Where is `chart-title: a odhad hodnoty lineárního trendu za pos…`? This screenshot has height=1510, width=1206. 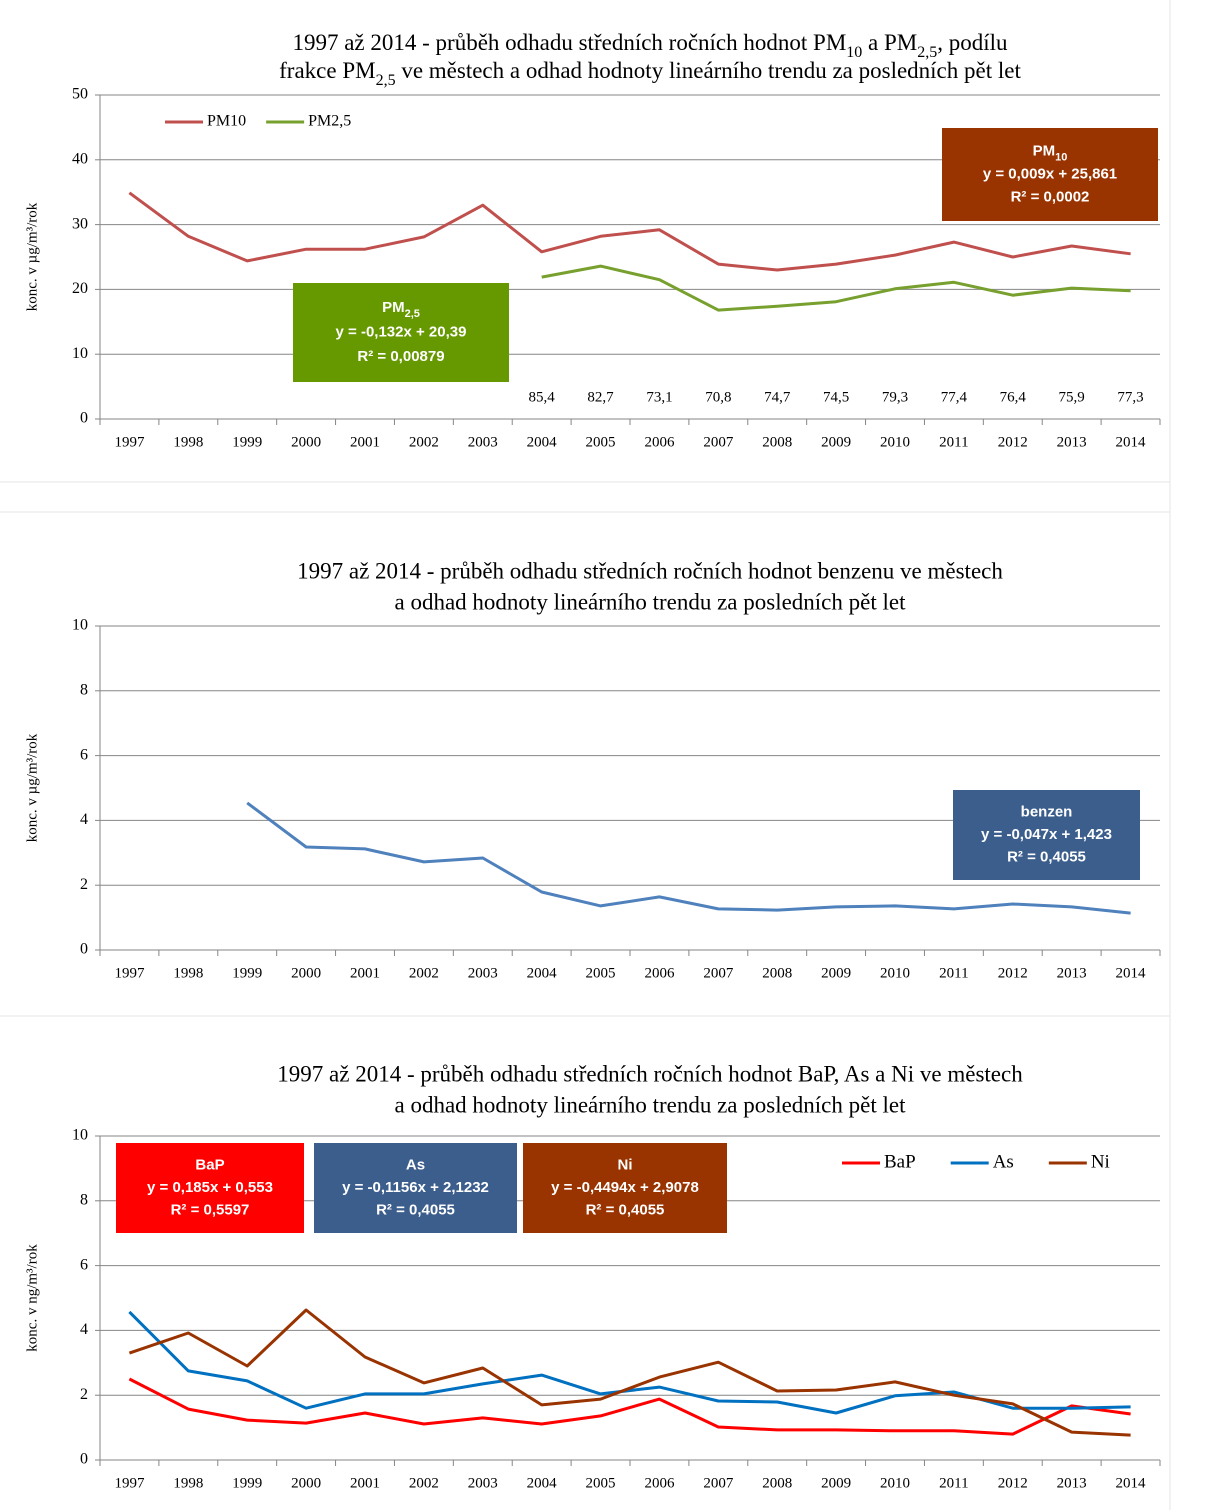
chart-title: a odhad hodnoty lineárního trendu za pos… is located at coordinates (651, 1104).